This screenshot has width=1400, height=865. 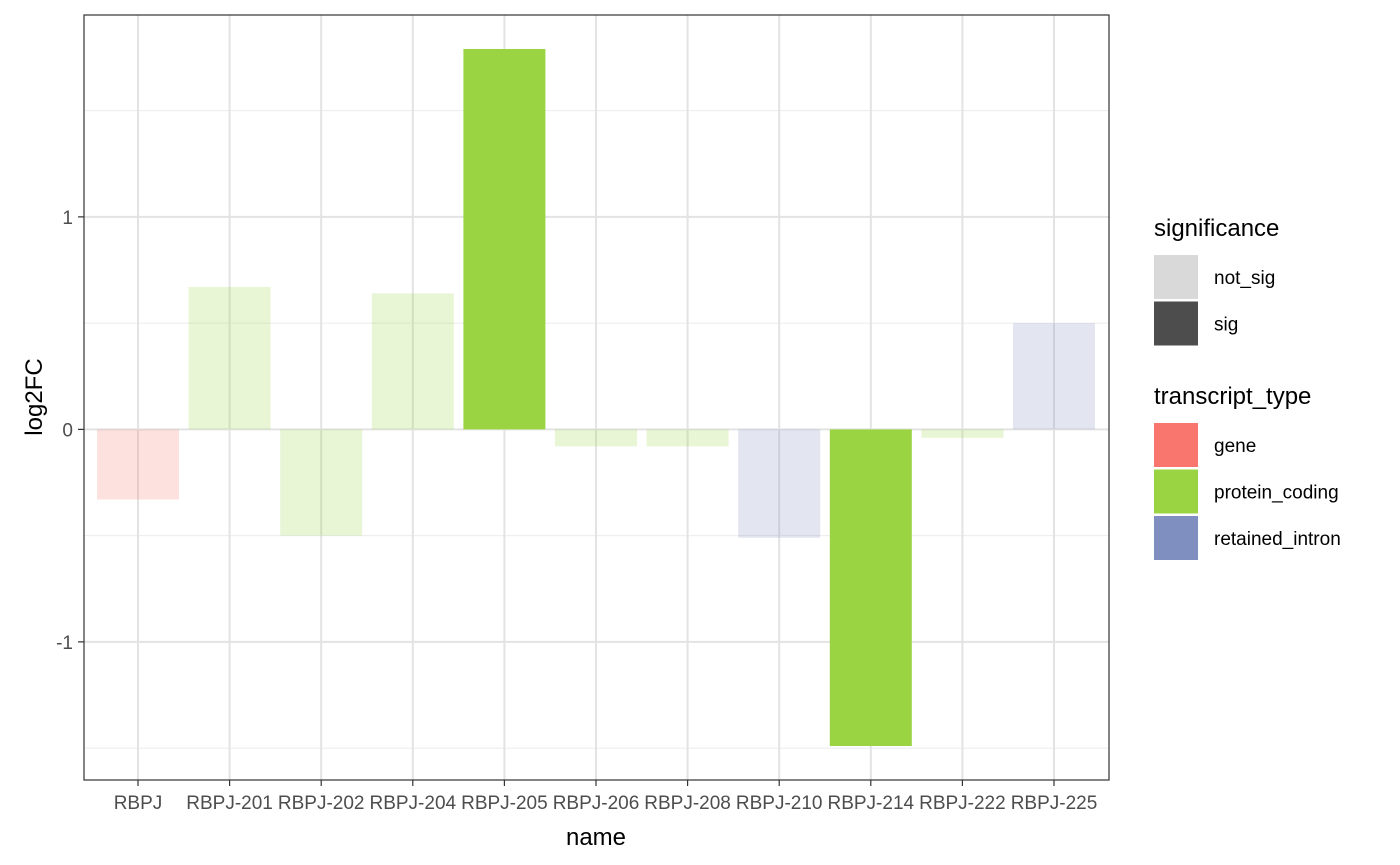 What do you see at coordinates (229, 803) in the screenshot?
I see `x-tick-label: RBPJ-201` at bounding box center [229, 803].